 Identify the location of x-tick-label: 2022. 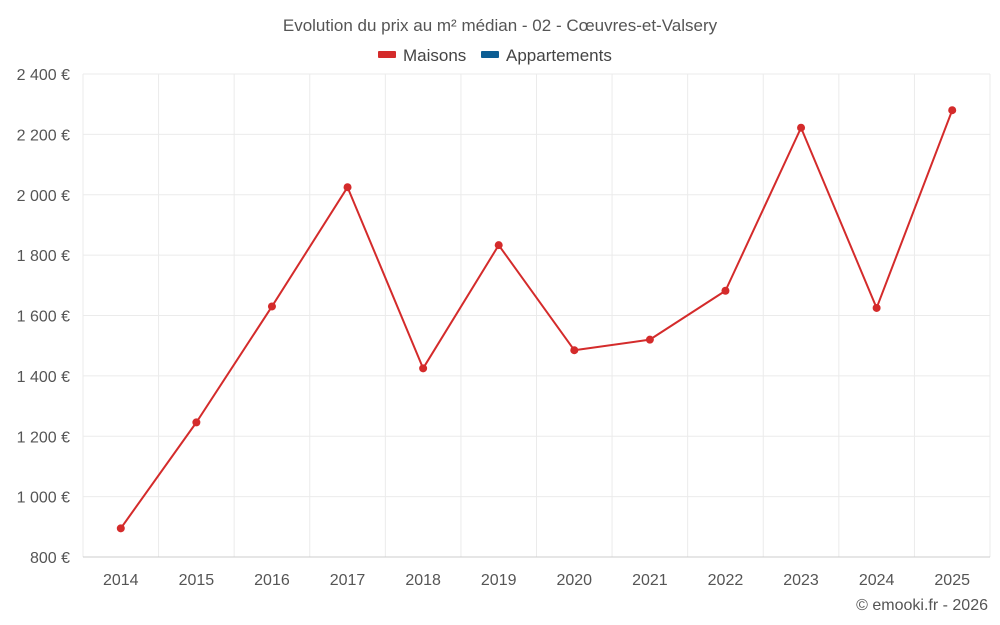
(726, 580).